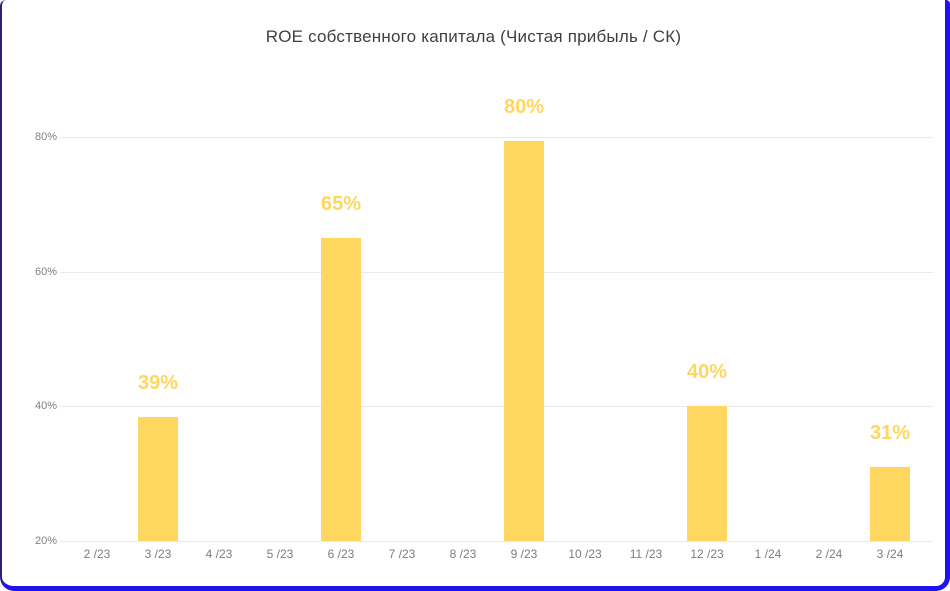 The height and width of the screenshot is (591, 950). I want to click on y-axis-tick-label: 40%, so click(45, 406).